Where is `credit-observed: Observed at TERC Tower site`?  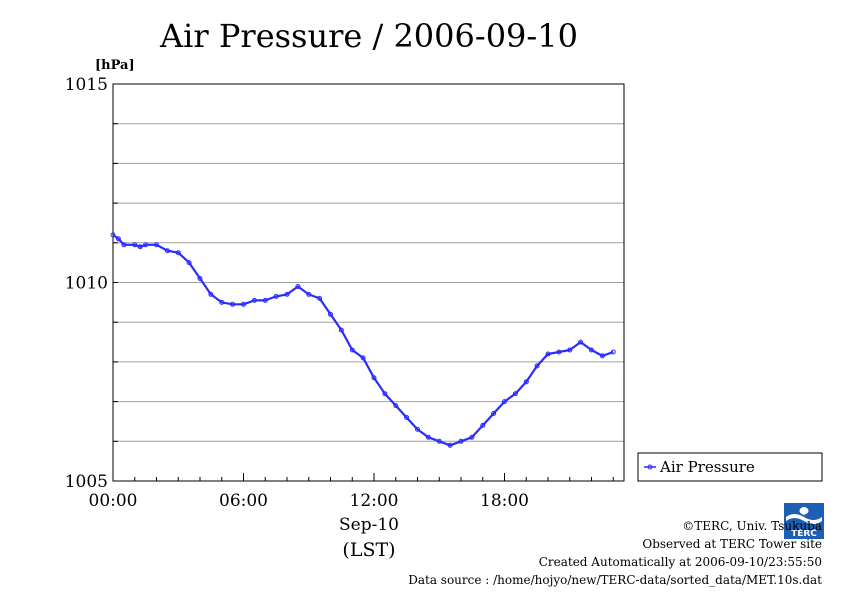 credit-observed: Observed at TERC Tower site is located at coordinates (732, 544).